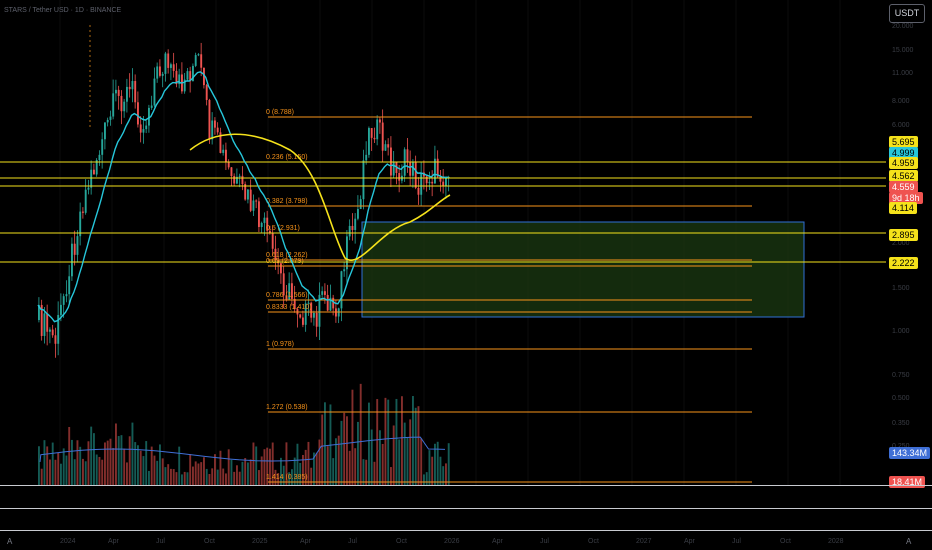 The image size is (932, 550). I want to click on price-axis-tick: 11.000, so click(902, 73).